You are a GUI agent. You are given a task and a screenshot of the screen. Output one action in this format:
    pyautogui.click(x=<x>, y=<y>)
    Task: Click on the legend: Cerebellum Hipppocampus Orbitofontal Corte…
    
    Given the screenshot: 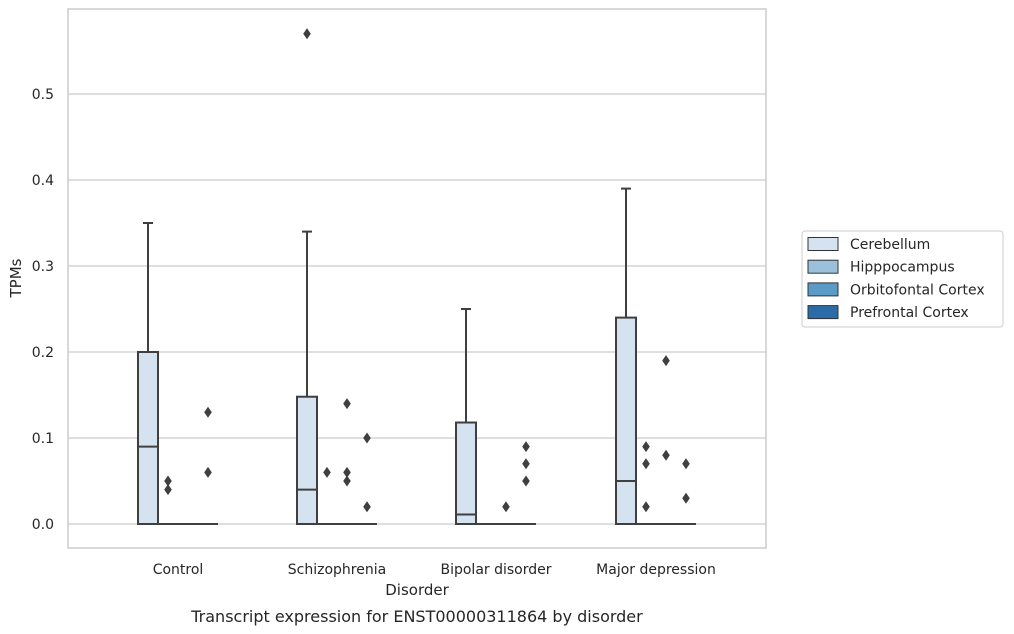 What is the action you would take?
    pyautogui.click(x=902, y=279)
    